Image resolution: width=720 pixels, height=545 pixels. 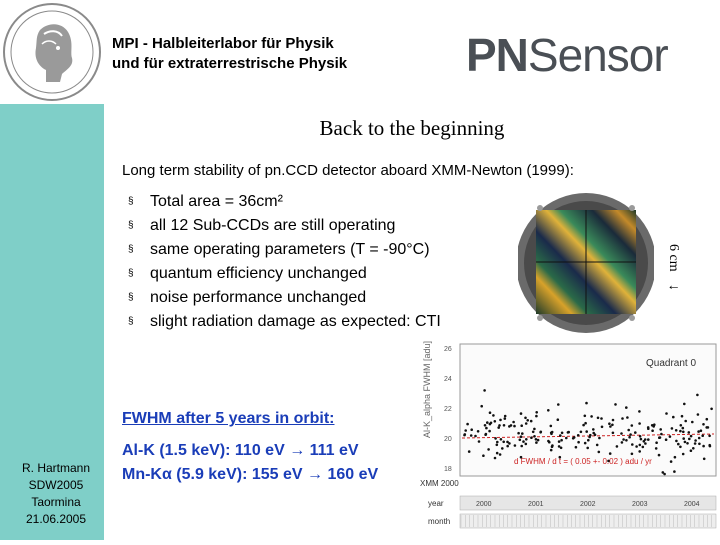 I want to click on arrow-down-icon: ↓, so click(x=673, y=287).